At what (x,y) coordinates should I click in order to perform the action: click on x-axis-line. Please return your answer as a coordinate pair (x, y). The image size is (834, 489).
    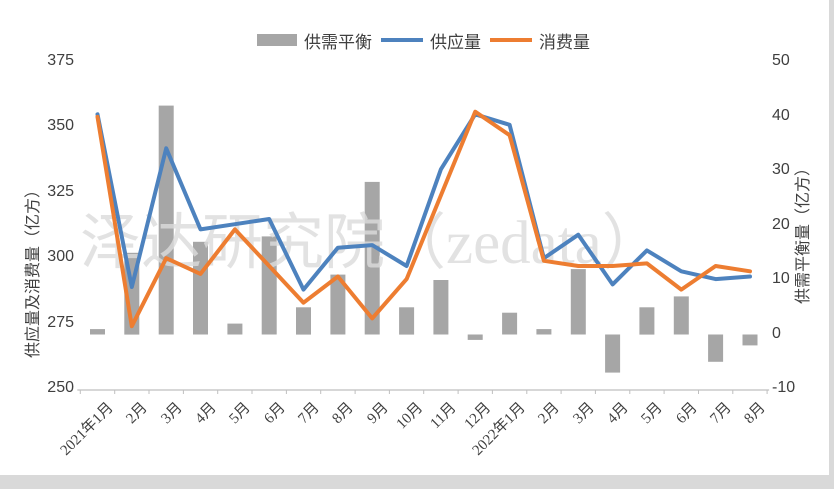
    Looking at the image, I should click on (423, 391).